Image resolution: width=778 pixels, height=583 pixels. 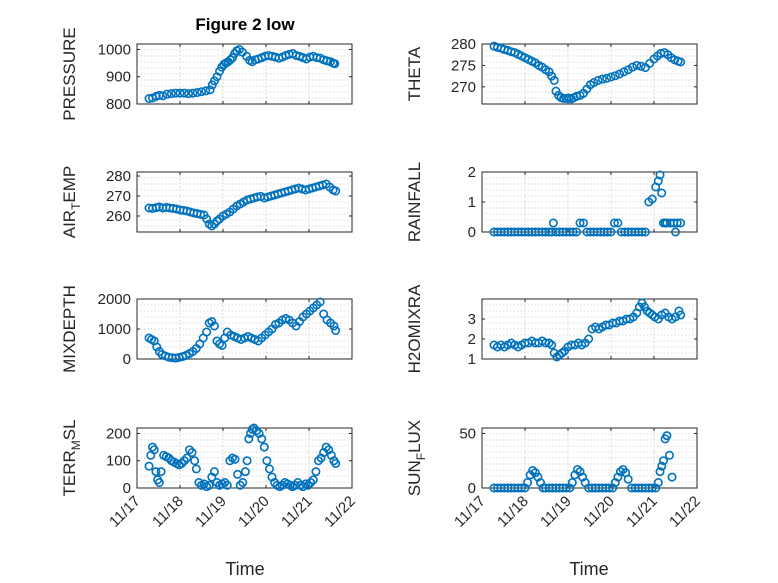 What do you see at coordinates (467, 433) in the screenshot?
I see `y-tick-label: 50` at bounding box center [467, 433].